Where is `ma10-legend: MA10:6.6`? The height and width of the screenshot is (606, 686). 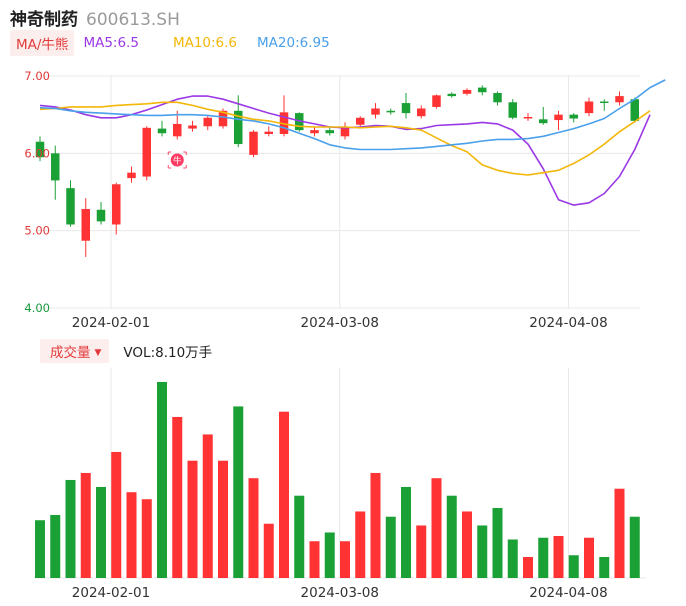
ma10-legend: MA10:6.6 is located at coordinates (205, 43).